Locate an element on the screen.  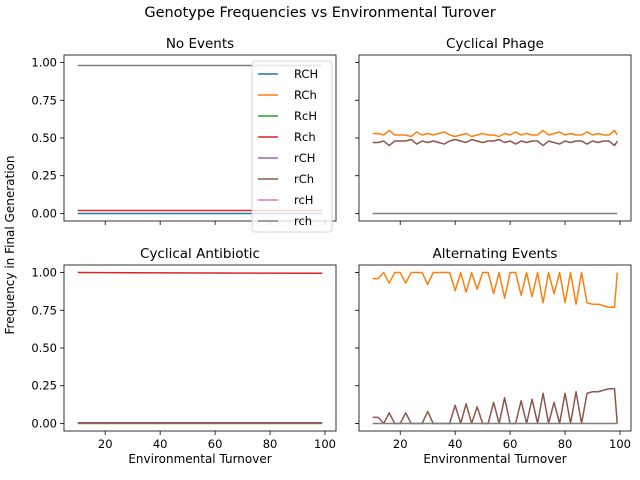
legend-label-4: rCH is located at coordinates (304, 158).